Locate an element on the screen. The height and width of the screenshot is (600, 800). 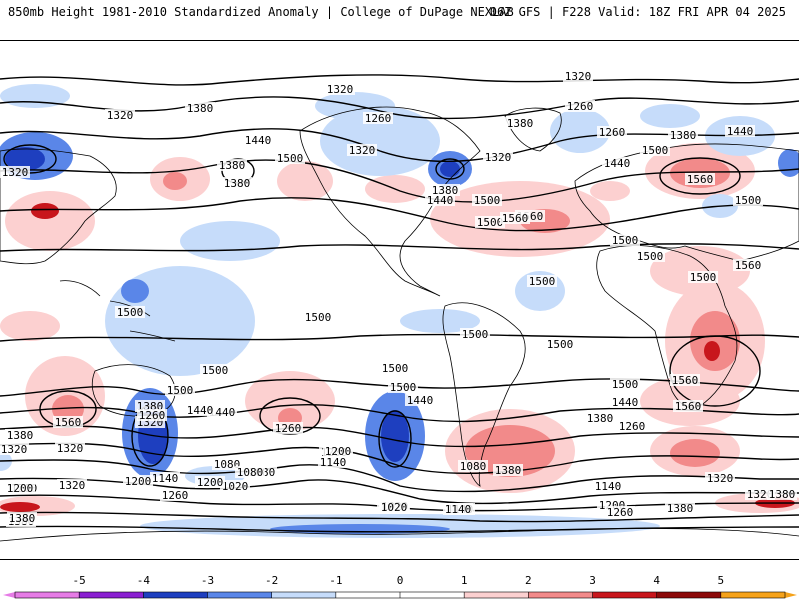
coastline is located at coordinates (390, 201).